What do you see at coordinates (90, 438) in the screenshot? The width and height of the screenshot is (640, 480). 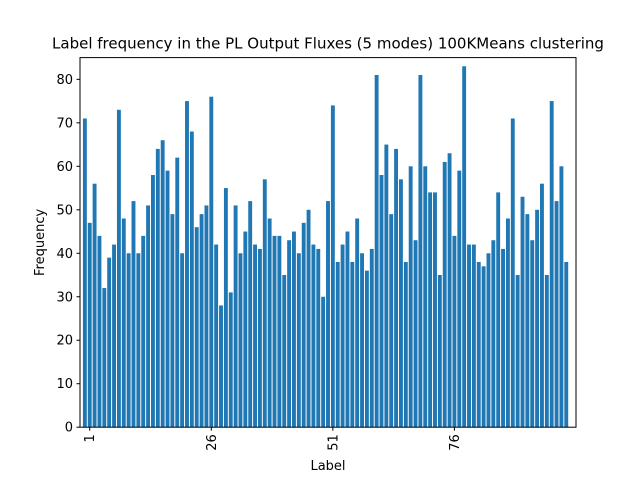 I see `x-tick-label: 1` at bounding box center [90, 438].